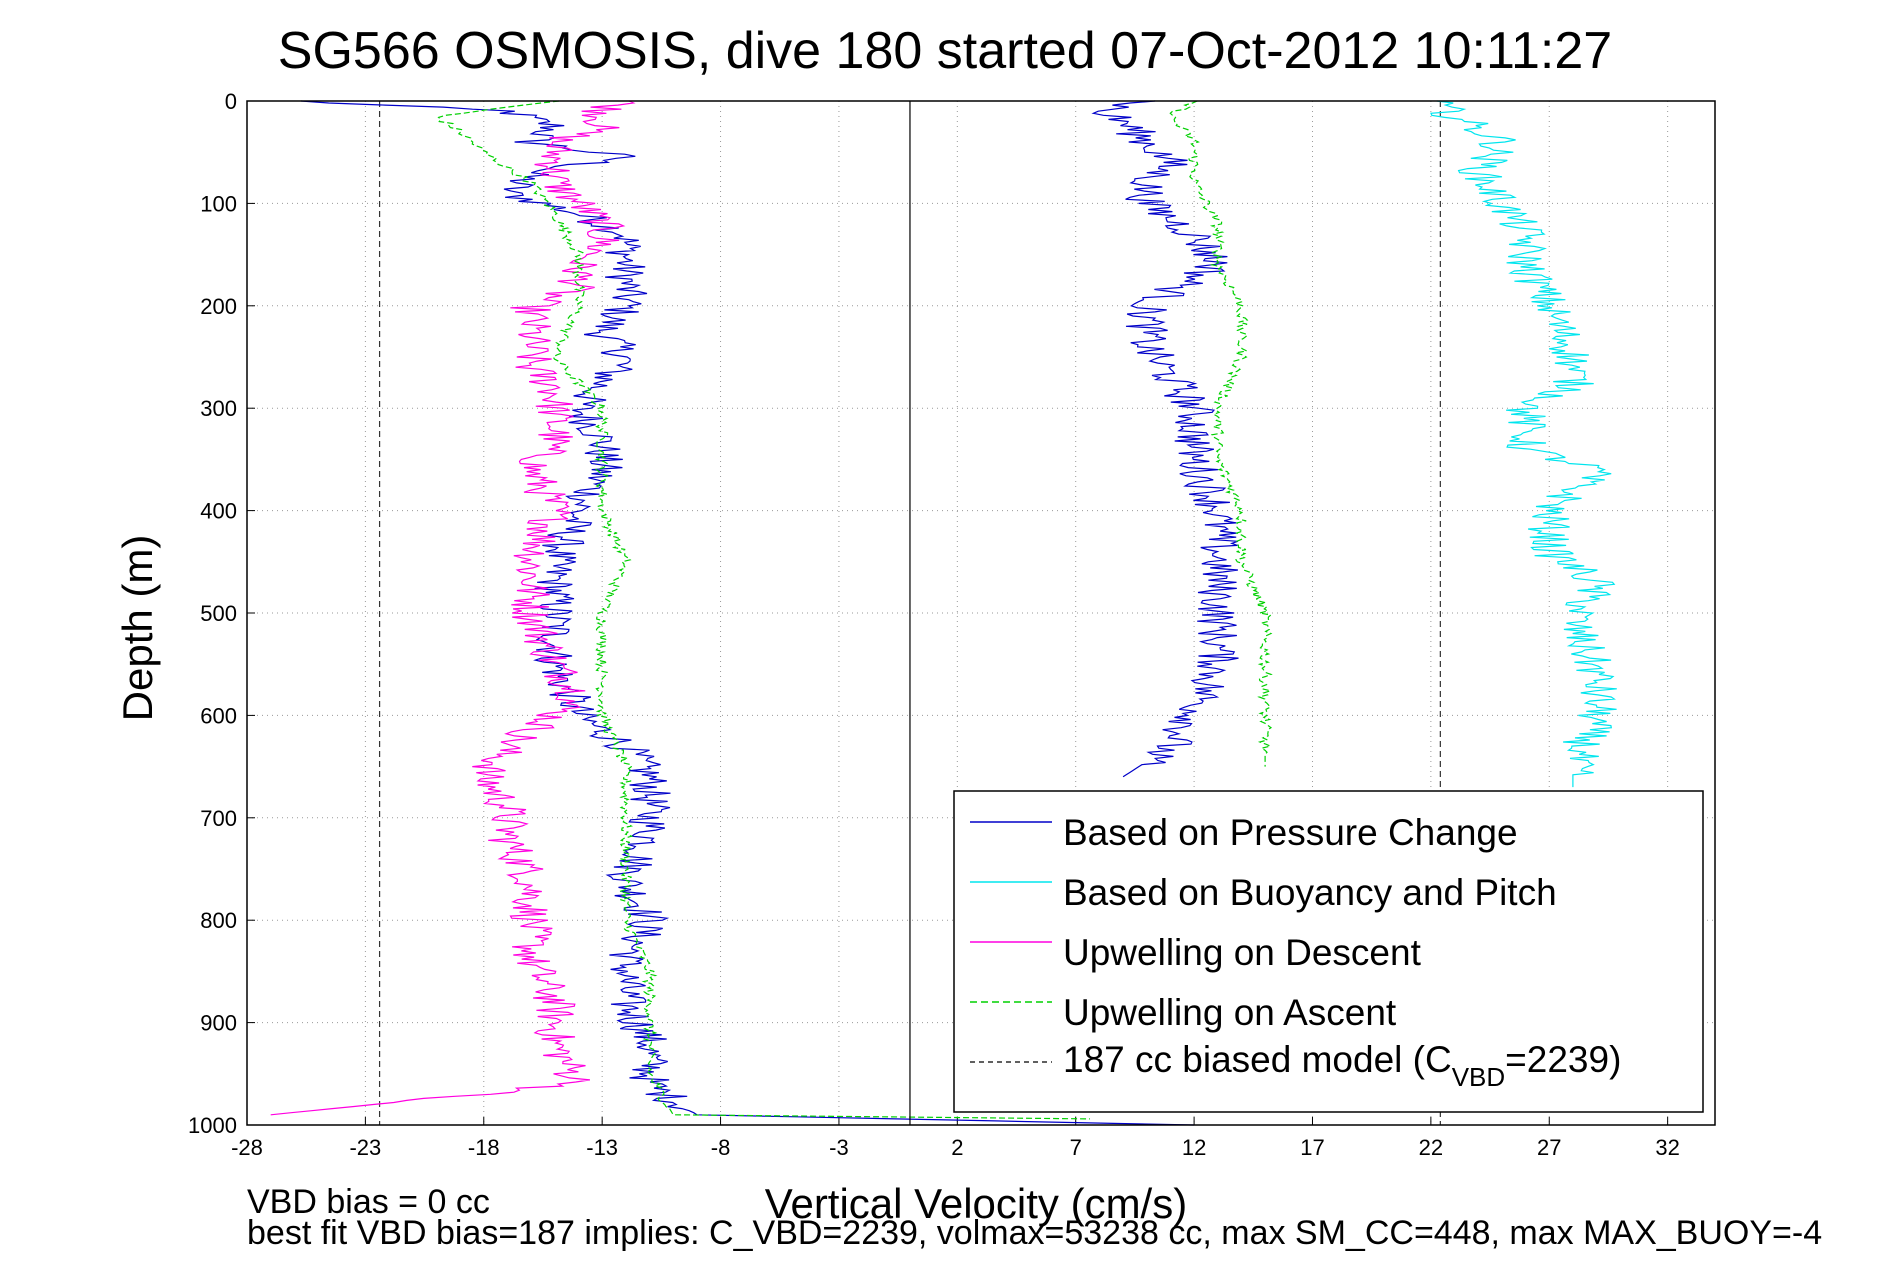 The width and height of the screenshot is (1891, 1262). What do you see at coordinates (602, 1147) in the screenshot?
I see `x-tick-label: -13` at bounding box center [602, 1147].